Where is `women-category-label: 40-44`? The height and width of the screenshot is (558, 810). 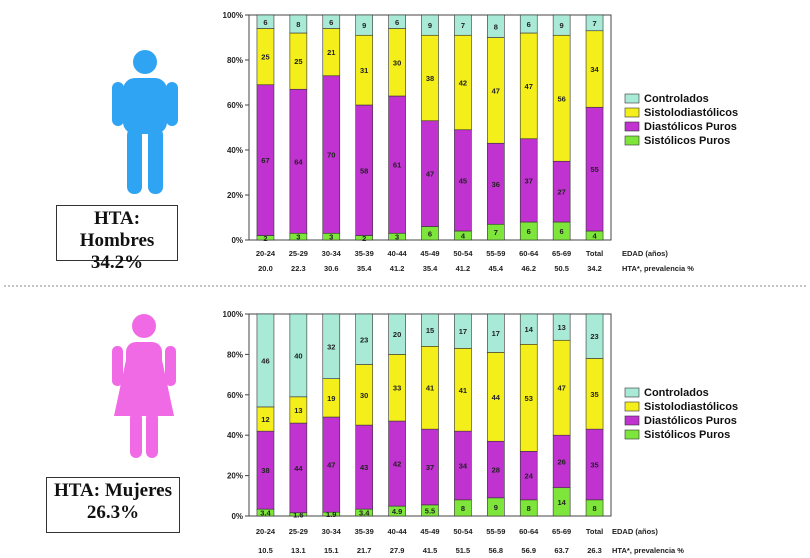
women-category-label: 40-44 is located at coordinates (397, 531).